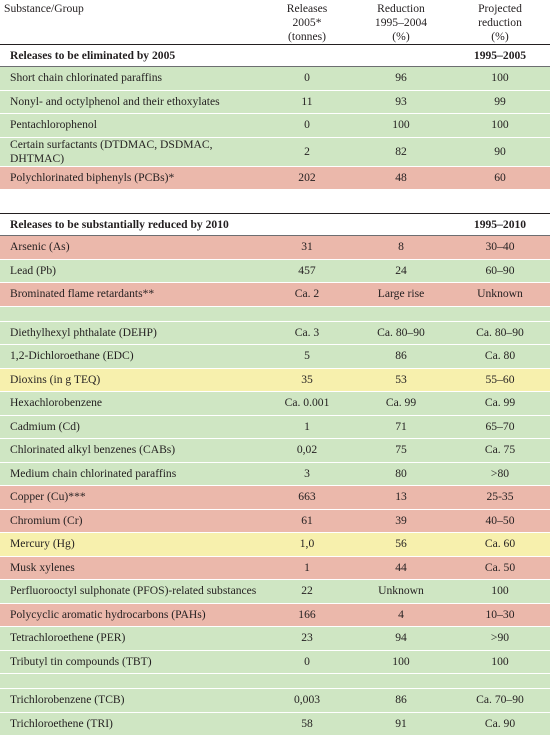 This screenshot has height=736, width=550. What do you see at coordinates (500, 700) in the screenshot?
I see `projected-value: Ca. 70–90` at bounding box center [500, 700].